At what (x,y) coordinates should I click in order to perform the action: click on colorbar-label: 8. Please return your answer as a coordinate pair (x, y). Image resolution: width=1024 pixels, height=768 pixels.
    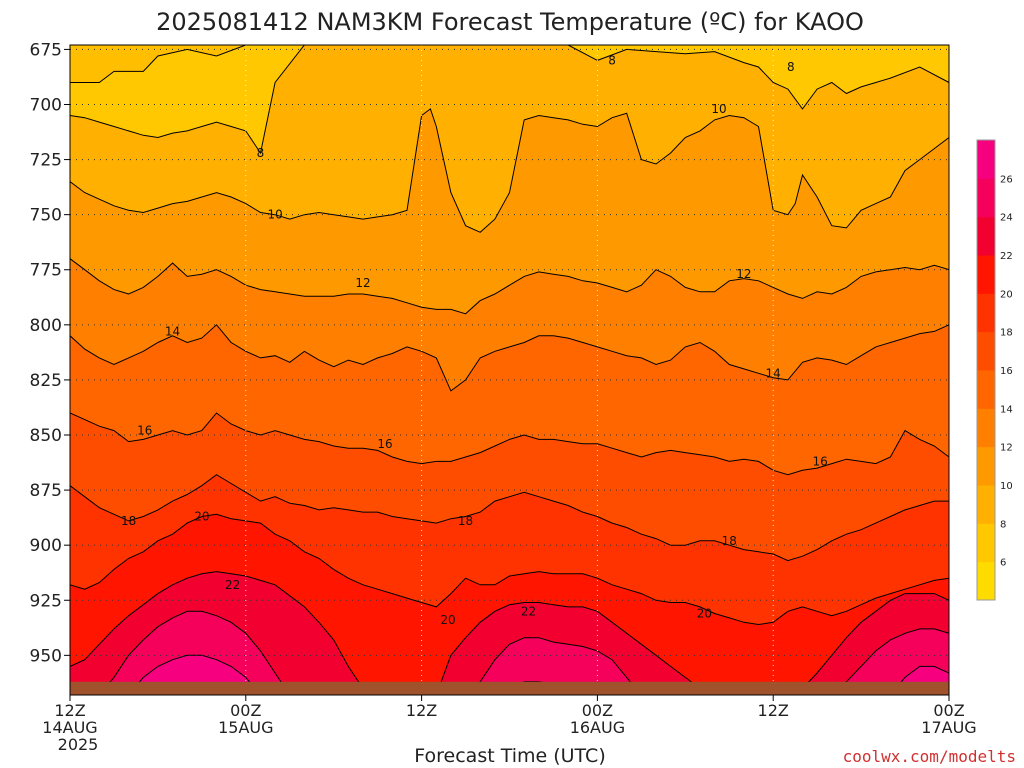
    Looking at the image, I should click on (1003, 524).